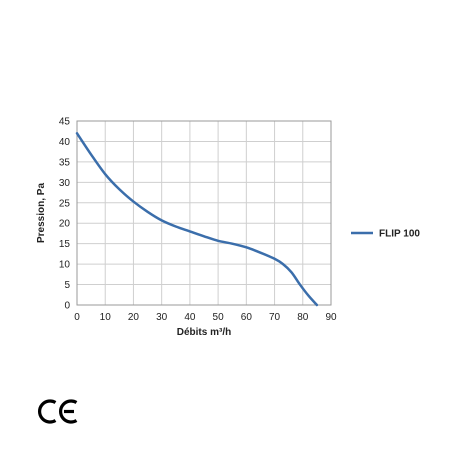 The image size is (452, 452). Describe the element at coordinates (190, 317) in the screenshot. I see `x-tick-label: 40` at that location.